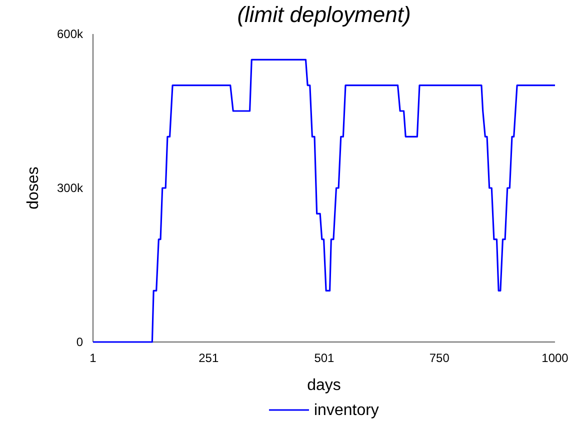 The image size is (587, 427). What do you see at coordinates (439, 358) in the screenshot?
I see `x-tick-label: 750` at bounding box center [439, 358].